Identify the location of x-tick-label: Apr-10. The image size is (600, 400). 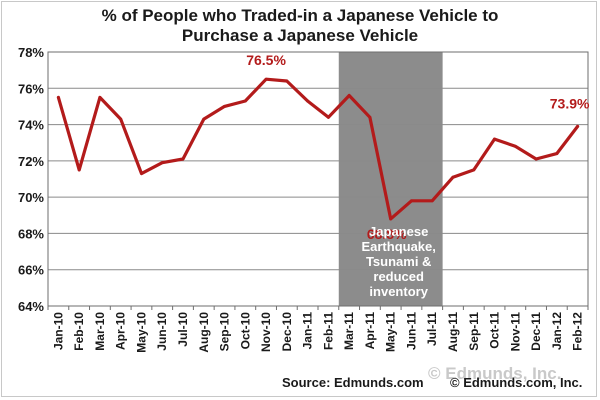
(121, 331).